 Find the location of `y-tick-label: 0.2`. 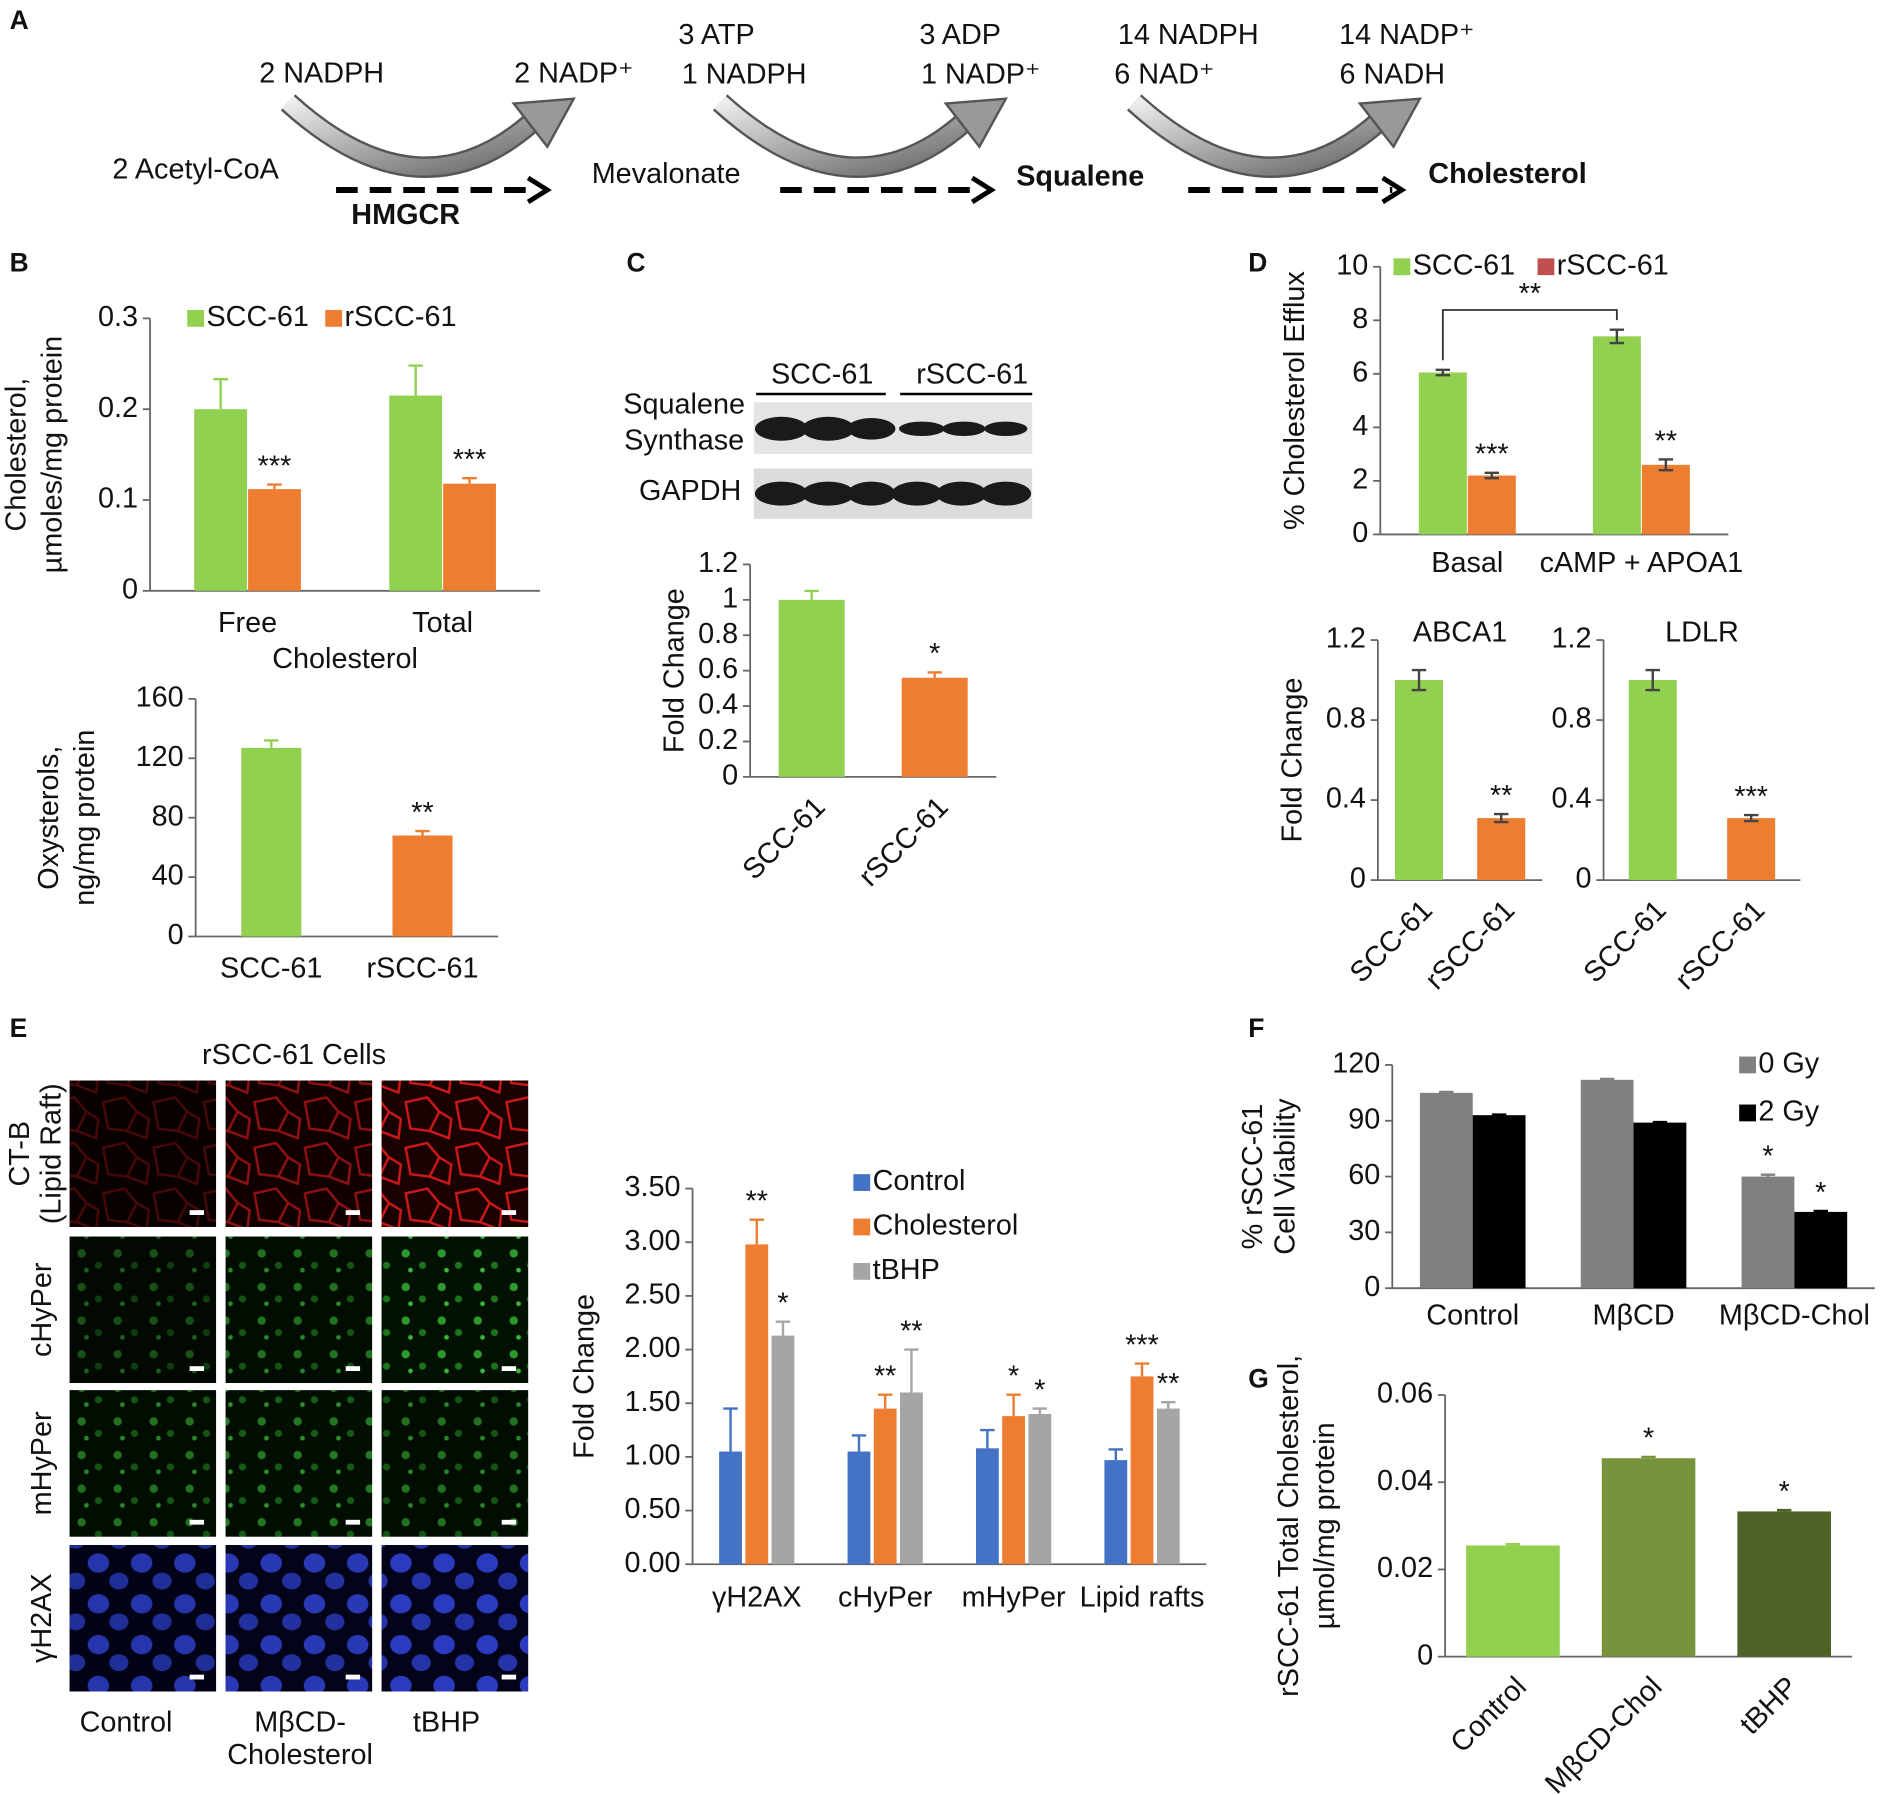

y-tick-label: 0.2 is located at coordinates (118, 408).